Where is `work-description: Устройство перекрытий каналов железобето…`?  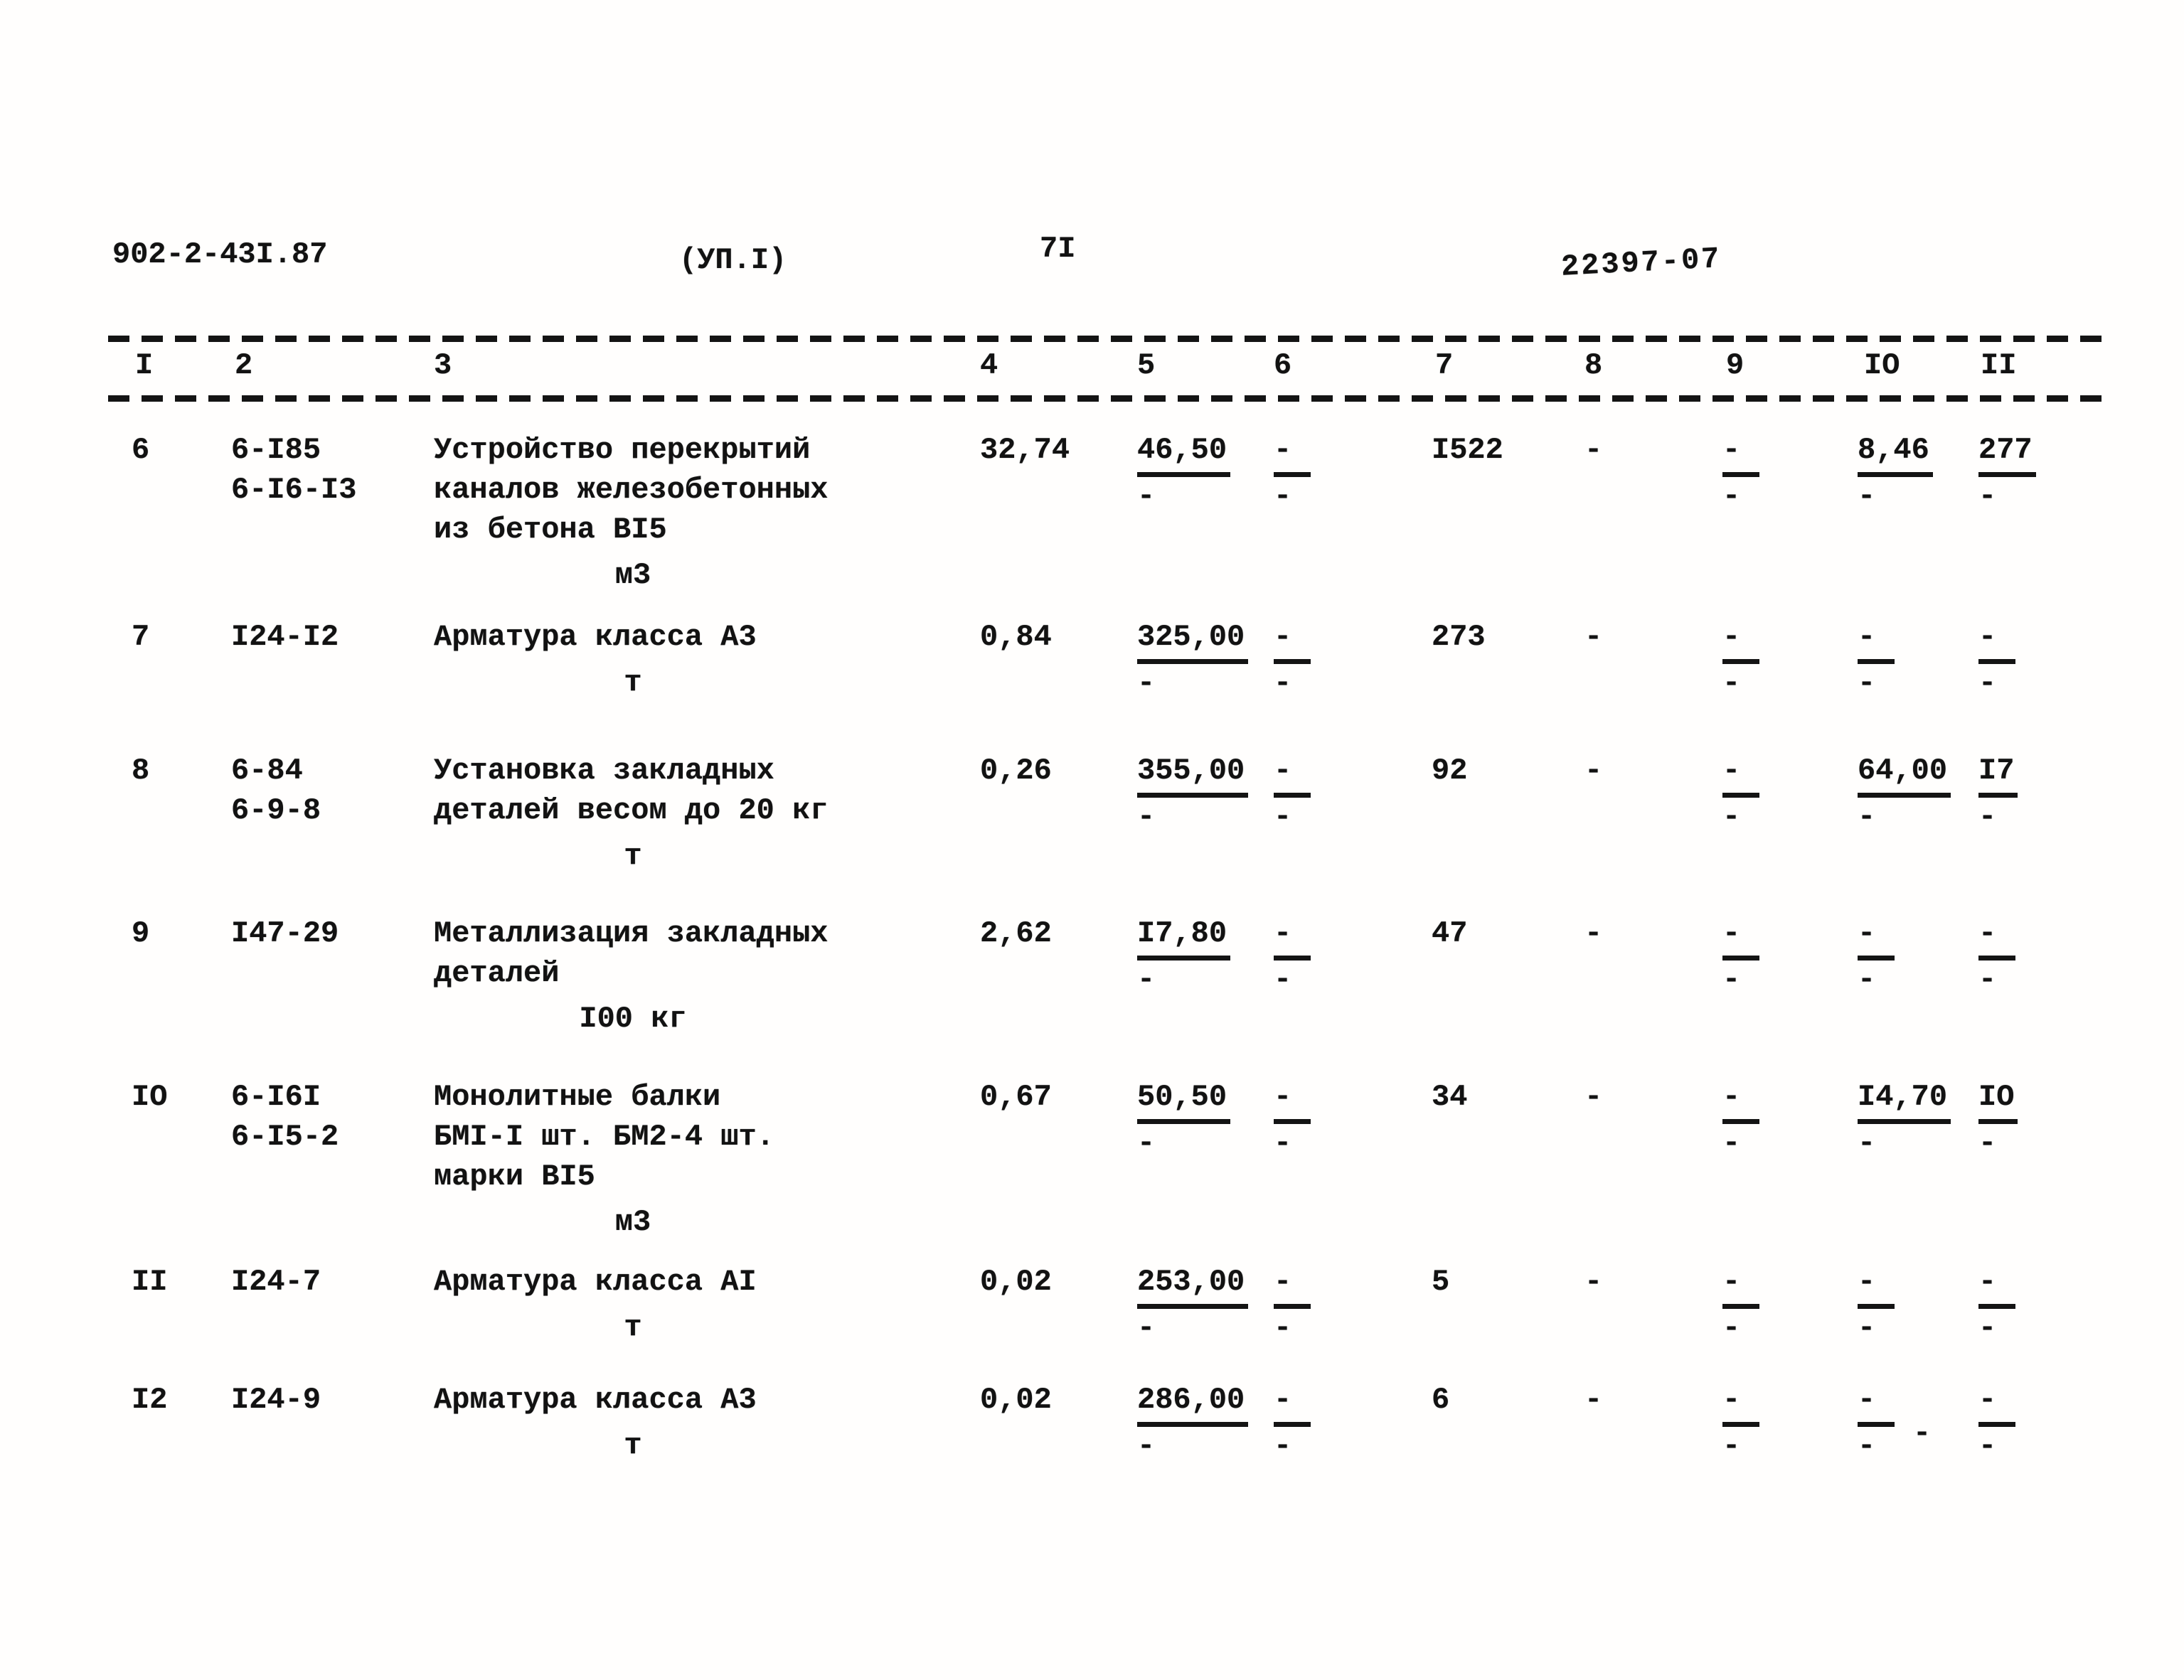 work-description: Устройство перекрытий каналов железобето… is located at coordinates (633, 512).